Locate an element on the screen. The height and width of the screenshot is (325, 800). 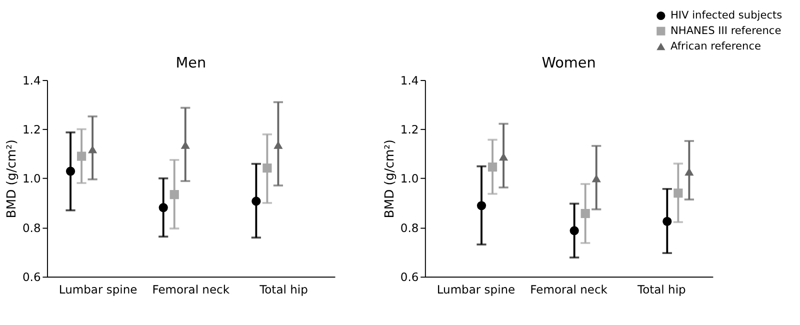
legend-label: HIV infected subjects is located at coordinates (726, 16).